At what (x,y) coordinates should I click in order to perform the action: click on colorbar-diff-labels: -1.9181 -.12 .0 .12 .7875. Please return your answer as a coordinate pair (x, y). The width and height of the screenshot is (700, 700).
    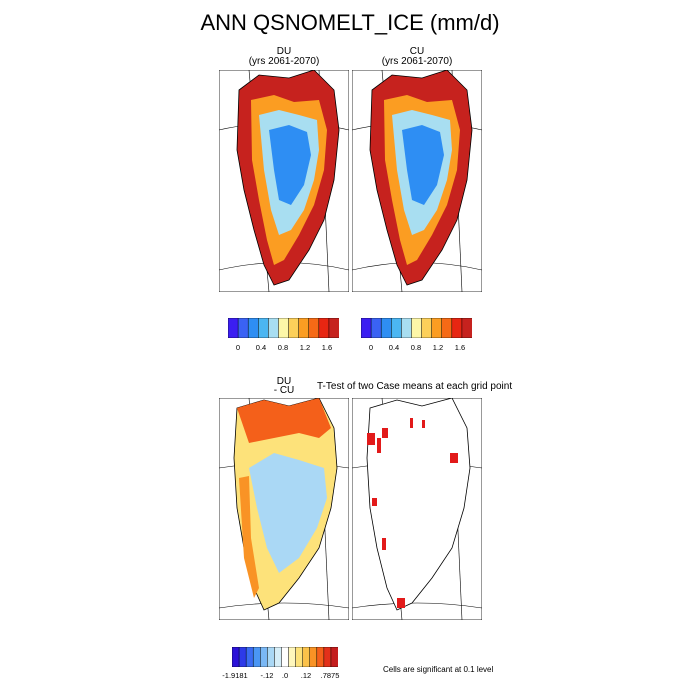
    Looking at the image, I should click on (281, 676).